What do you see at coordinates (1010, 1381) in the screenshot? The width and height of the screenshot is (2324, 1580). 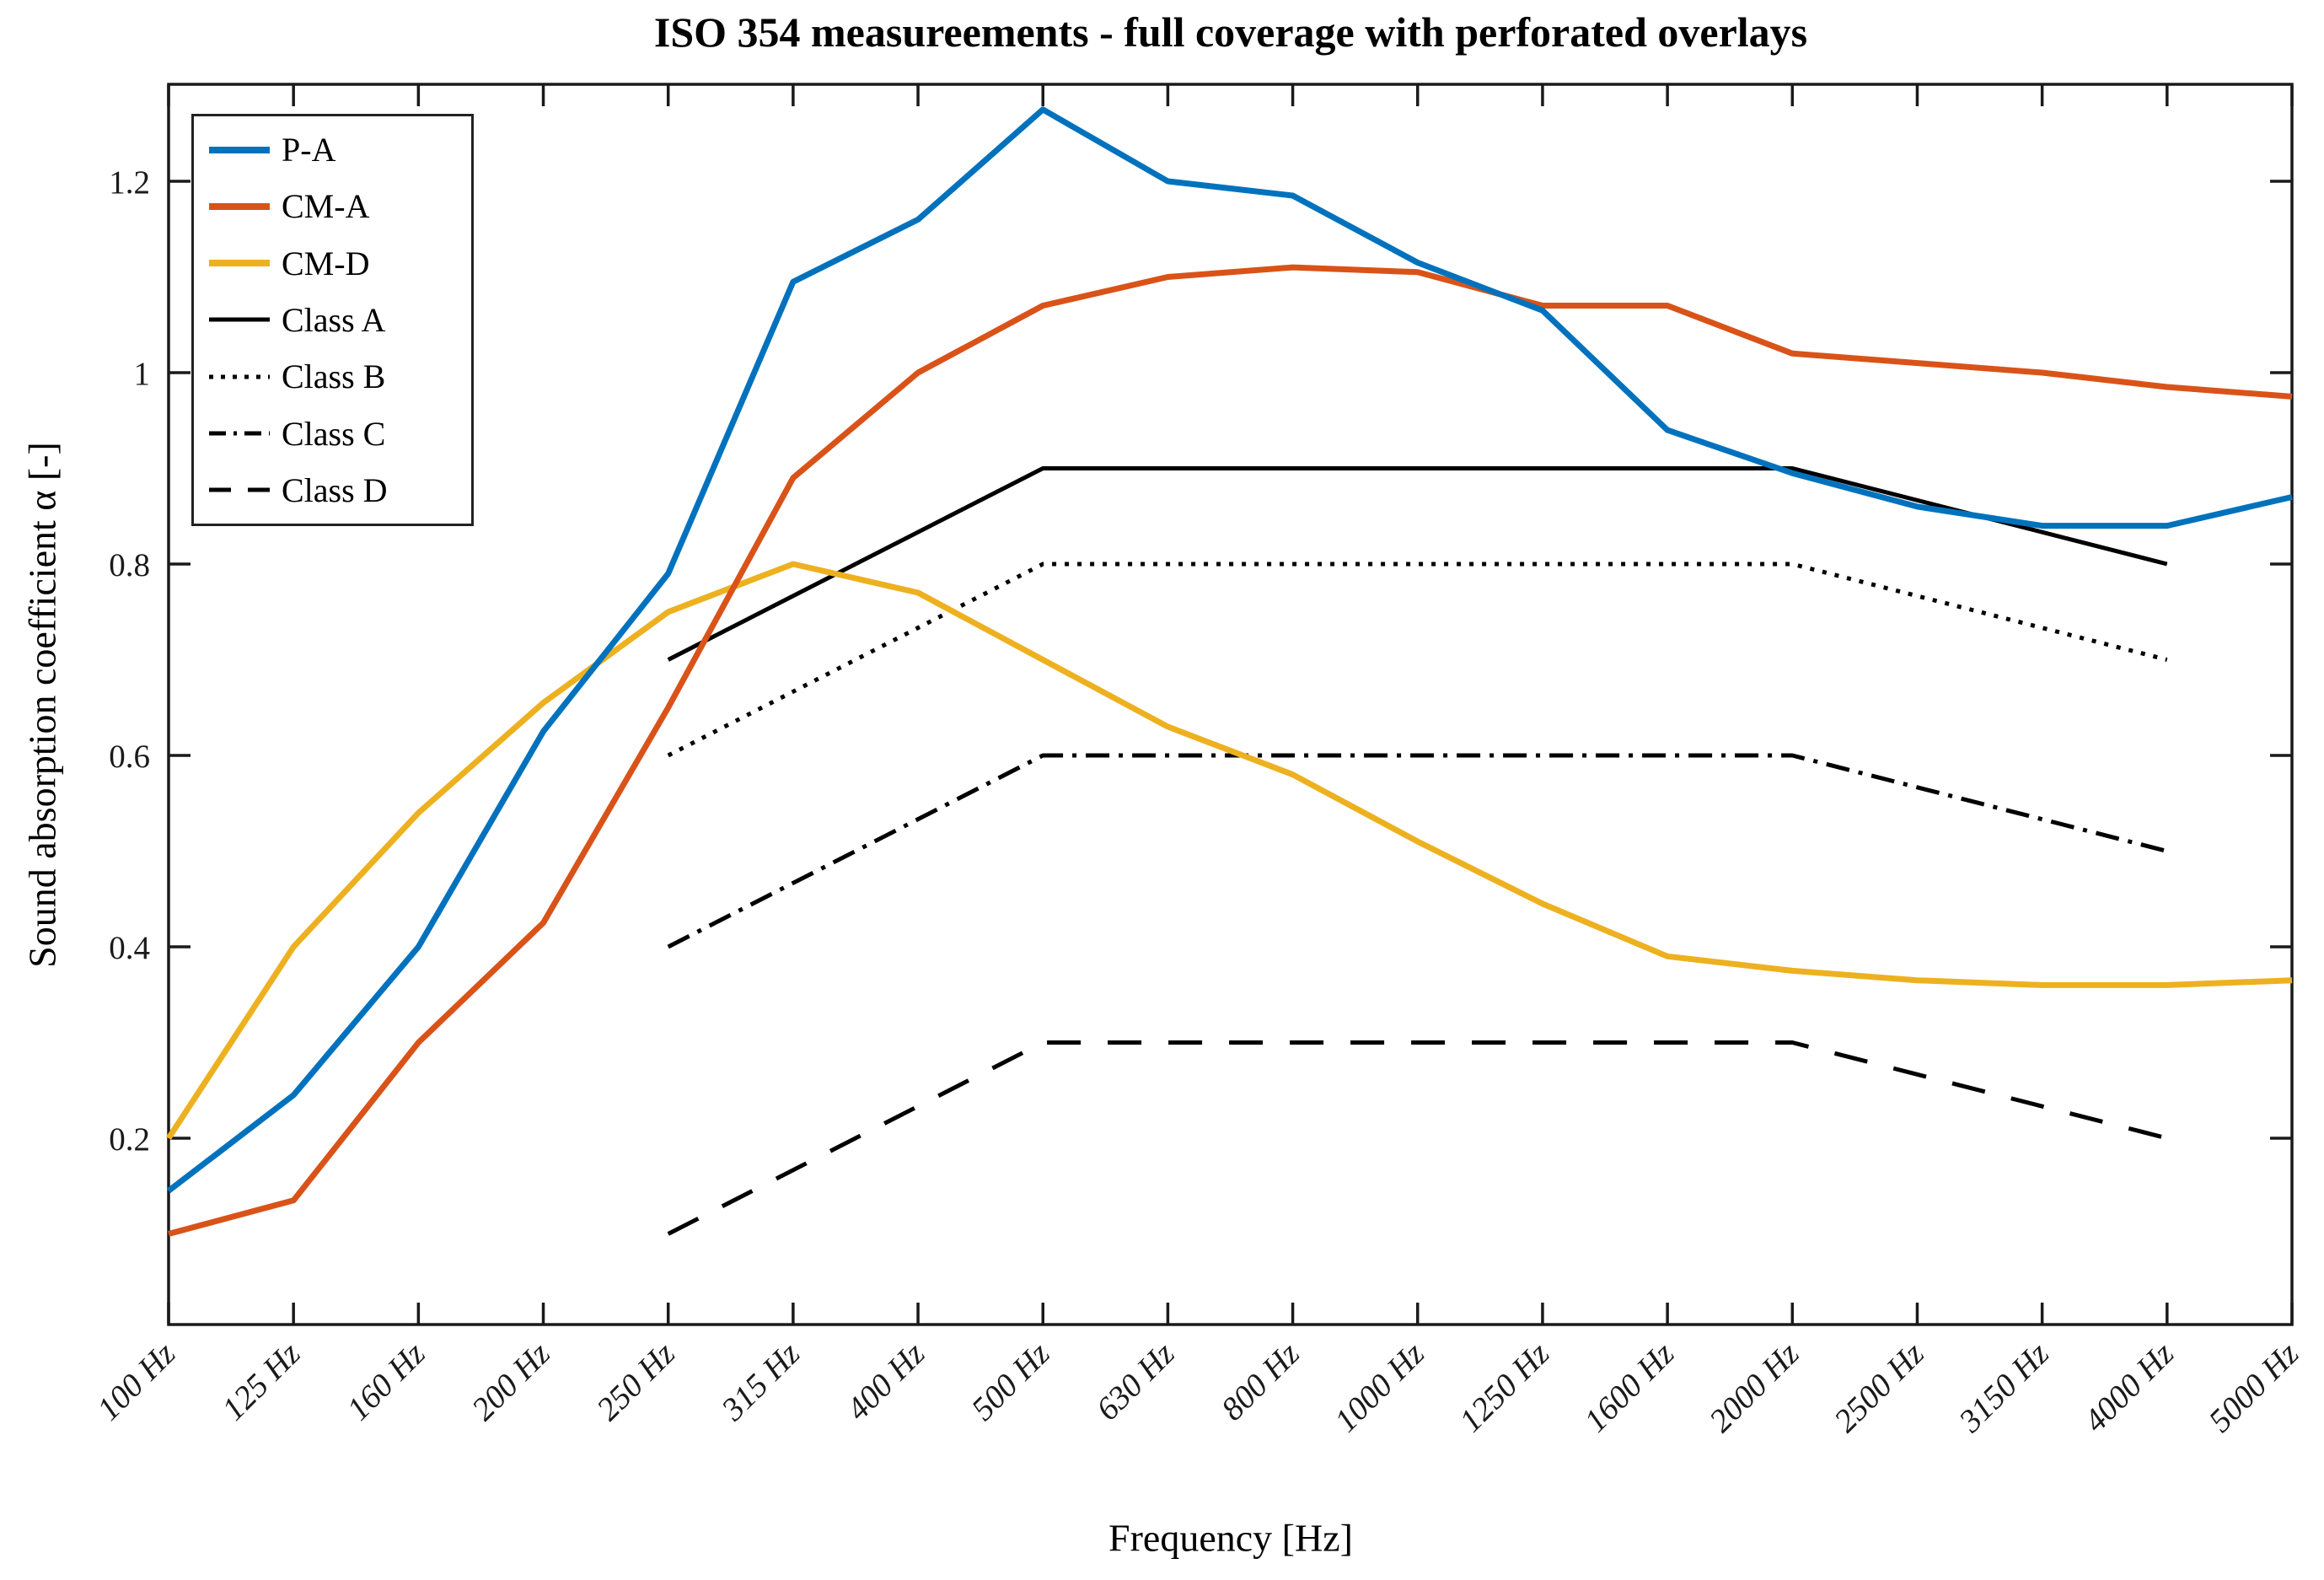 I see `x-tick-label: 500 Hz` at bounding box center [1010, 1381].